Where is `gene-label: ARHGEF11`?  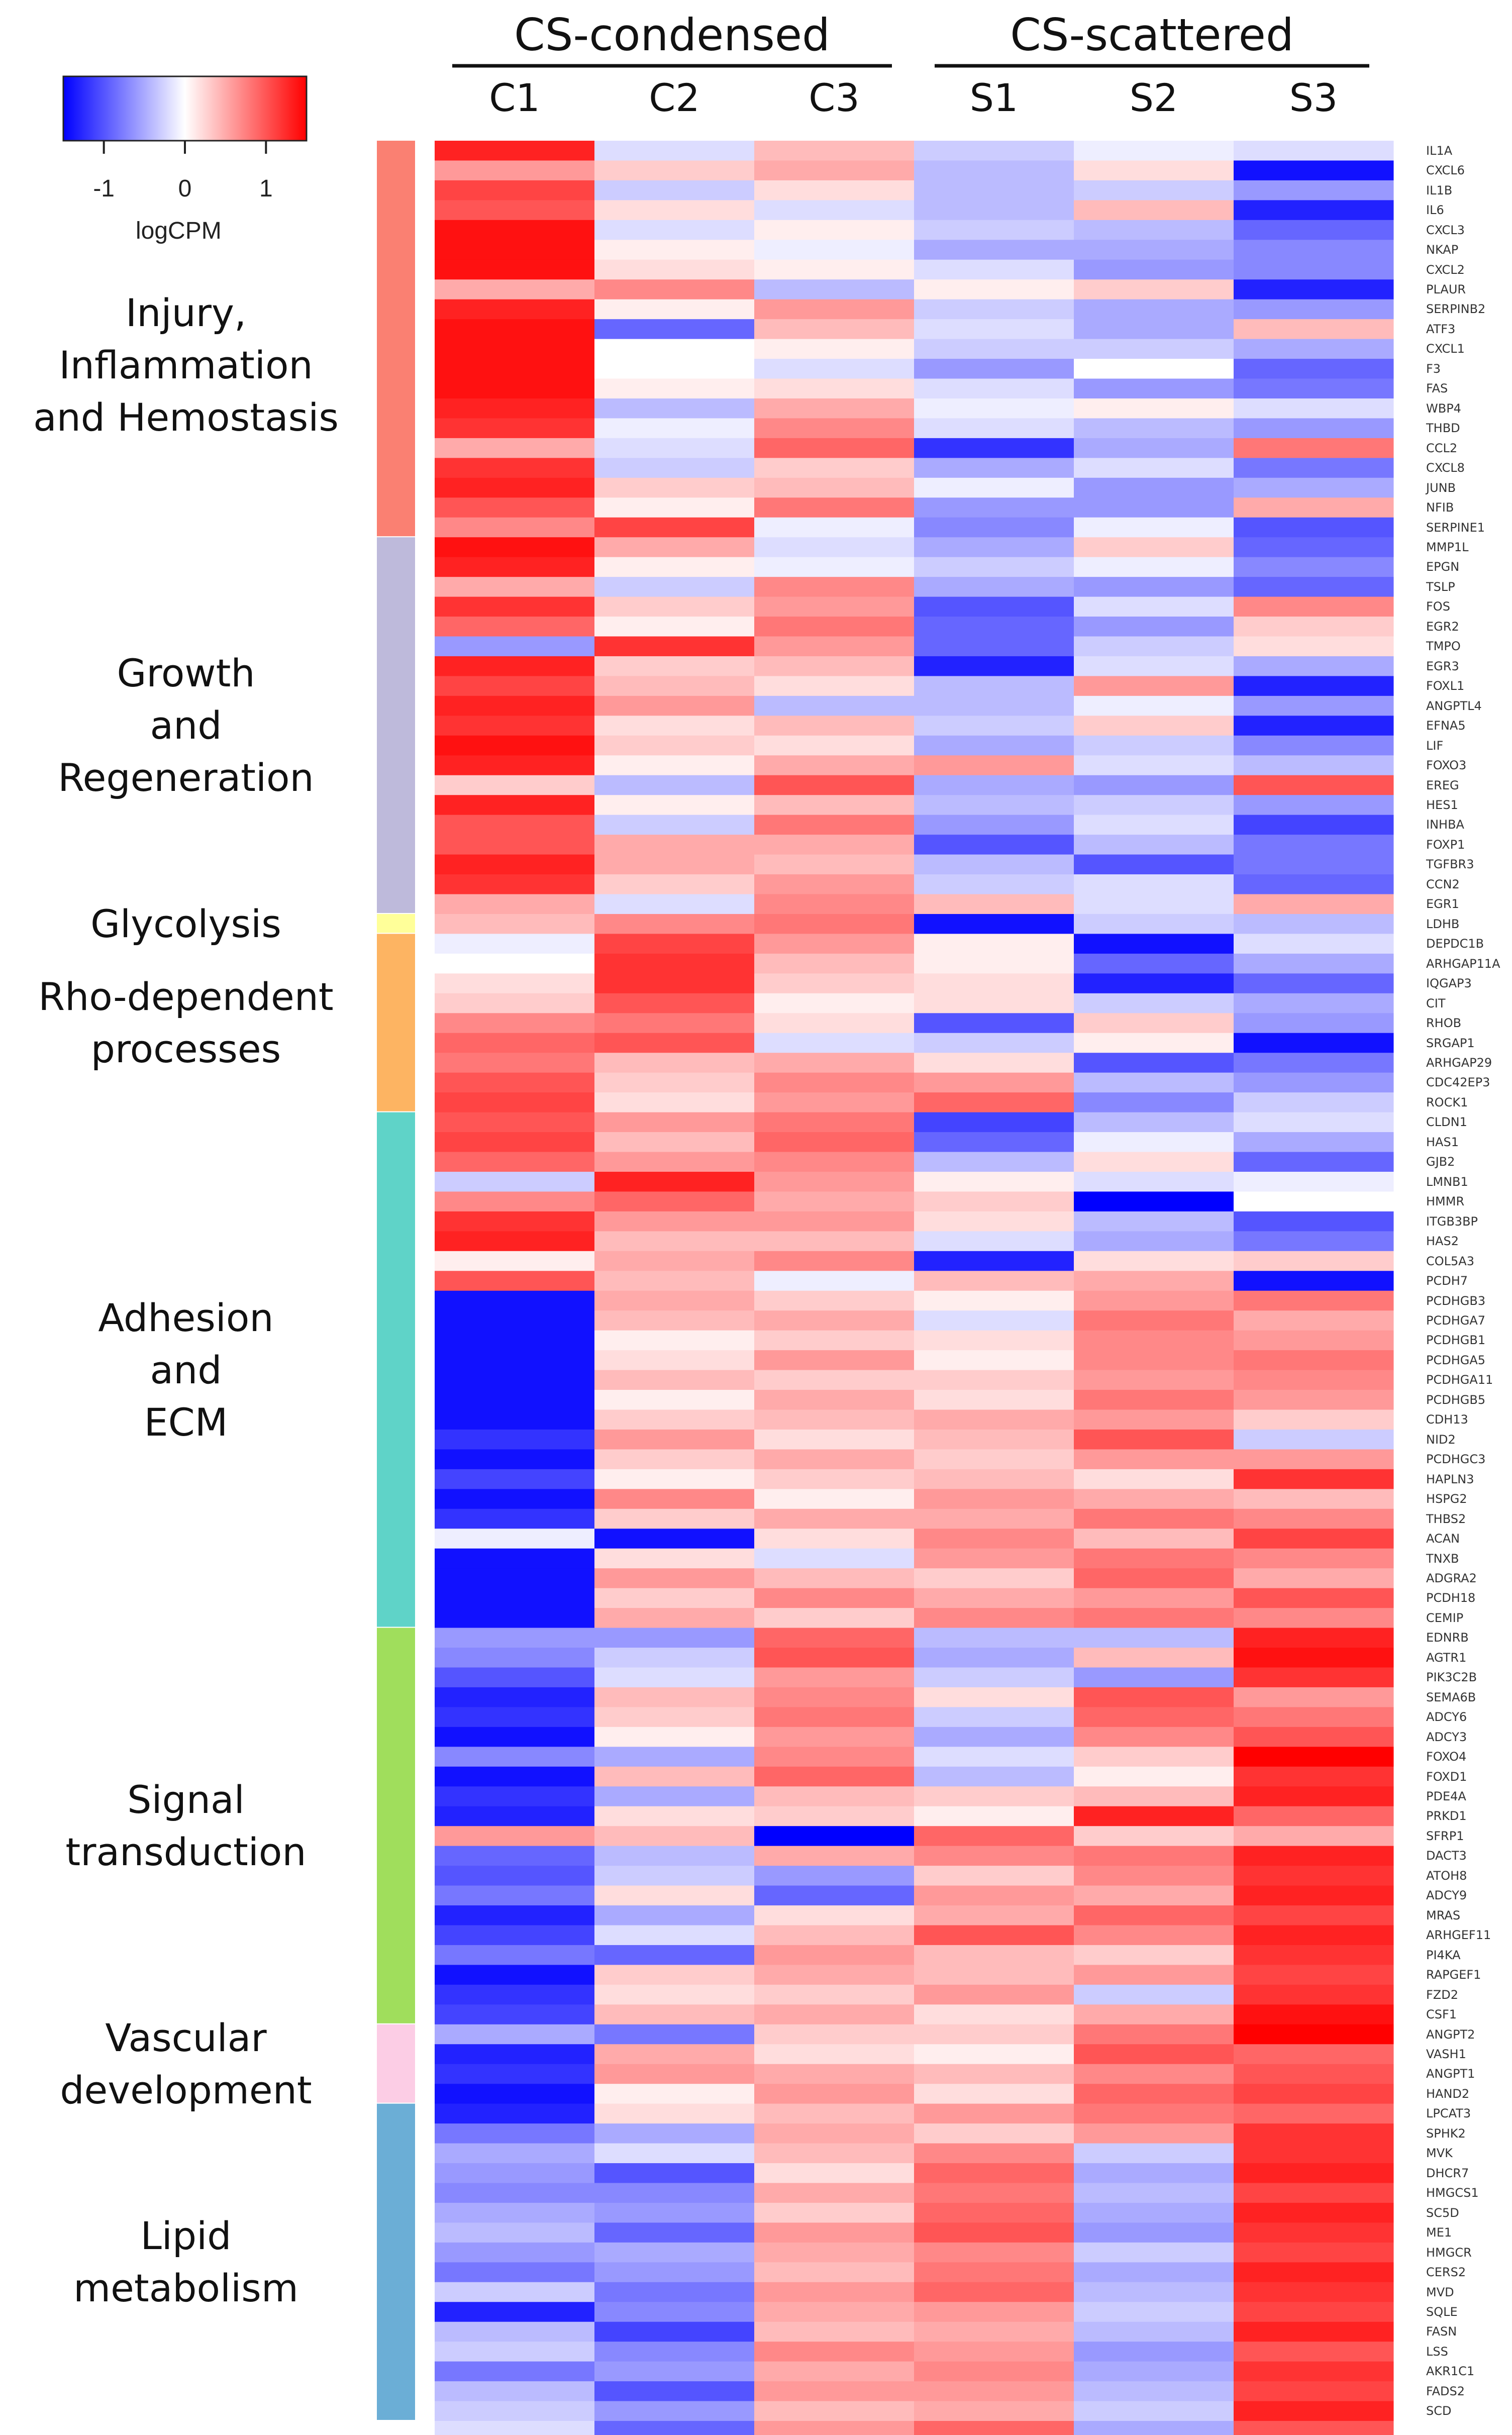 gene-label: ARHGEF11 is located at coordinates (1458, 1935).